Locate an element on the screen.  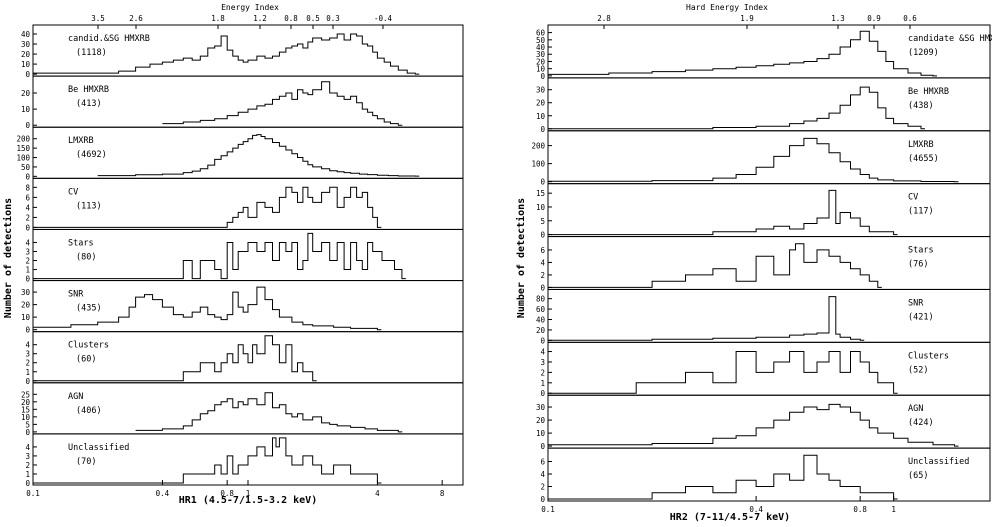
top-tick-label: 0.3 is located at coordinates (333, 18).